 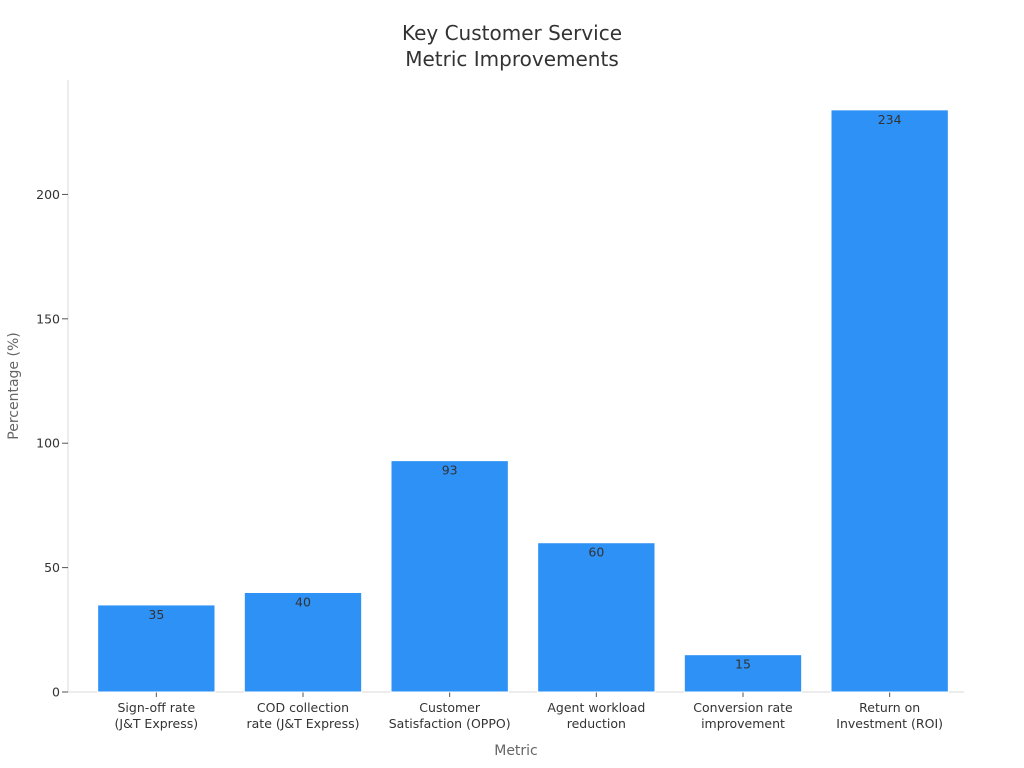 I want to click on x-tick-label: Satisfaction (OPPO), so click(x=450, y=723).